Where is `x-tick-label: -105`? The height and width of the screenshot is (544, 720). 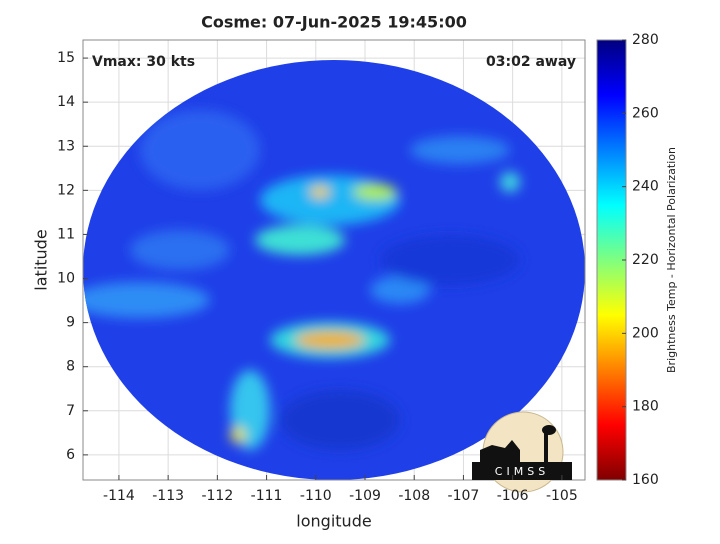
x-tick-label: -105 is located at coordinates (562, 496).